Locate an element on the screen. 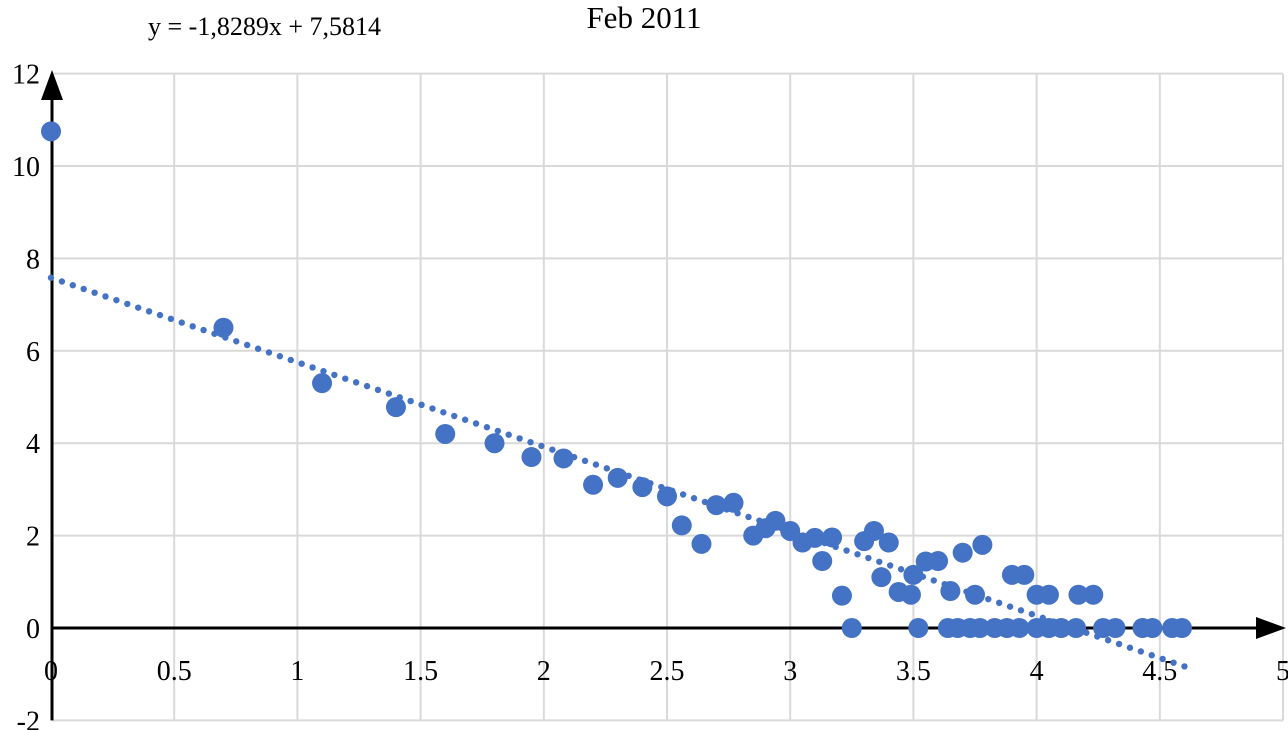  x-tick-label: 2 is located at coordinates (544, 671).